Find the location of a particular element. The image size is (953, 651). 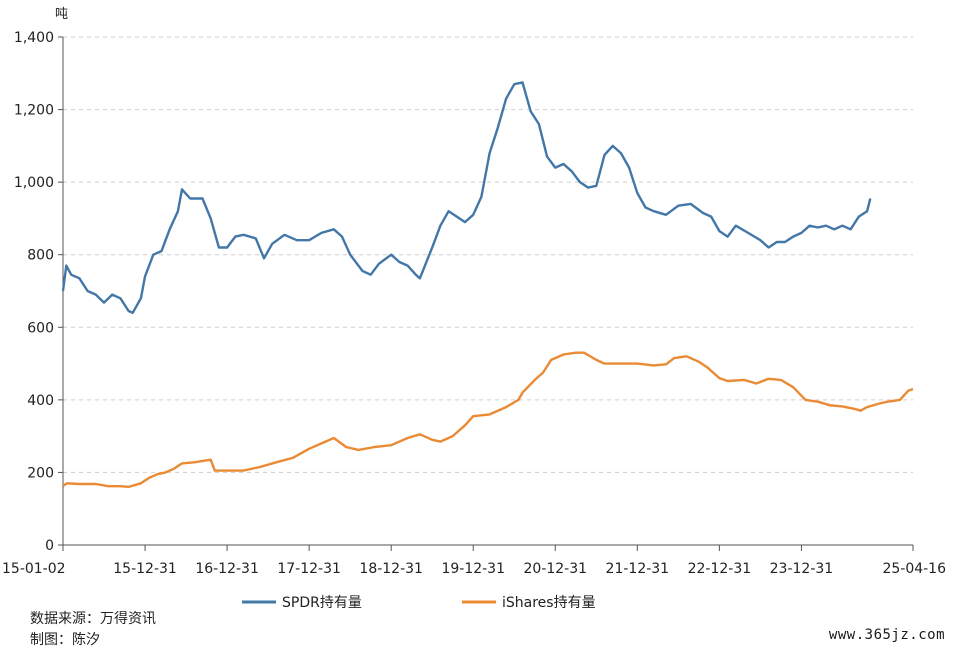

x-tick-label: 17-12-31 is located at coordinates (309, 569).